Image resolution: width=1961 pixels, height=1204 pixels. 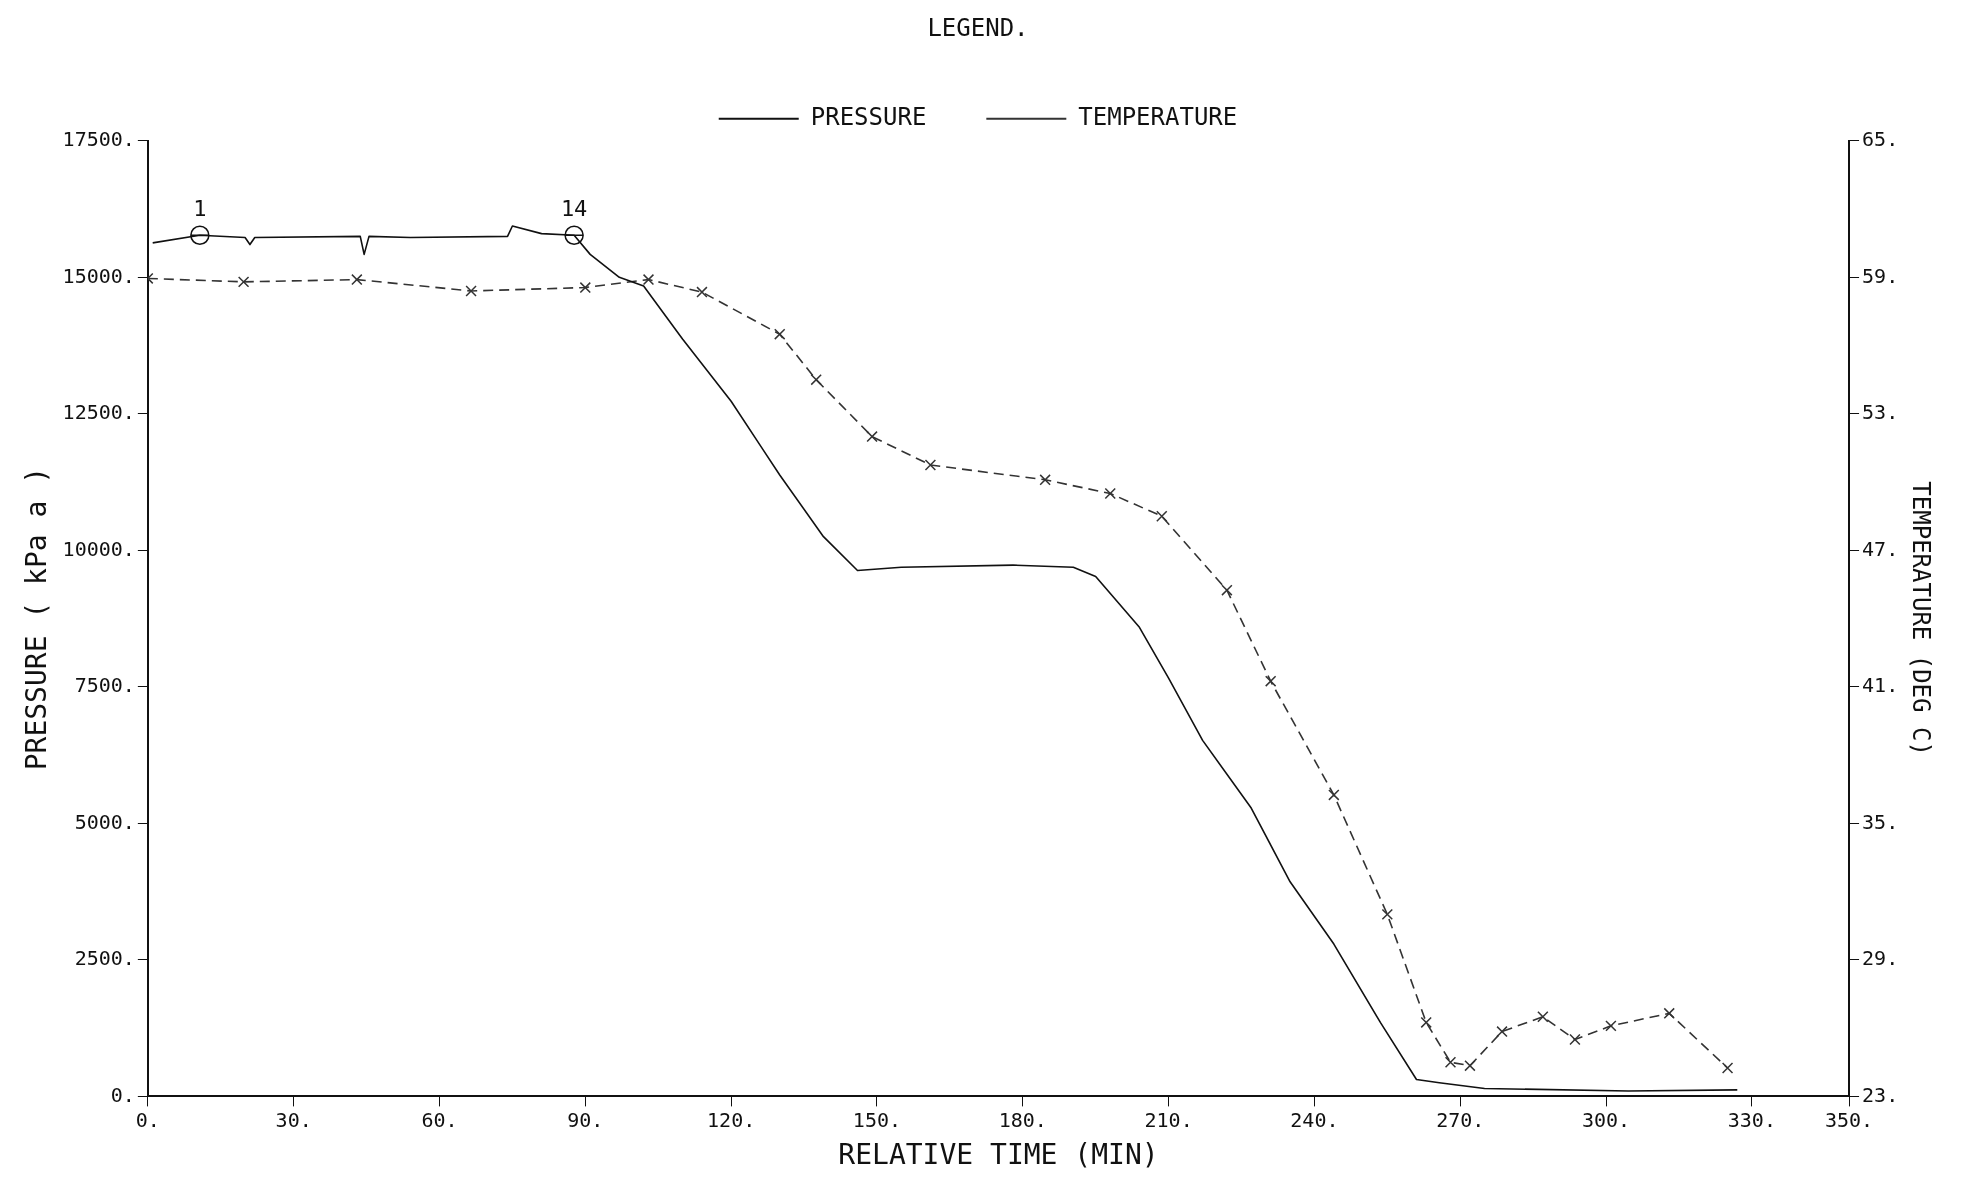 I want to click on y2-tick-label: 23., so click(x=1880, y=1094).